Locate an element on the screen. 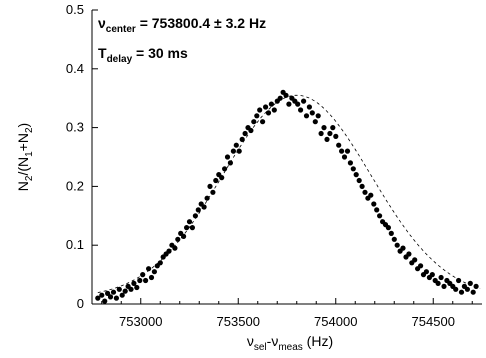  x-axis-label: νsel-νmeas (Hz) is located at coordinates (290, 343).